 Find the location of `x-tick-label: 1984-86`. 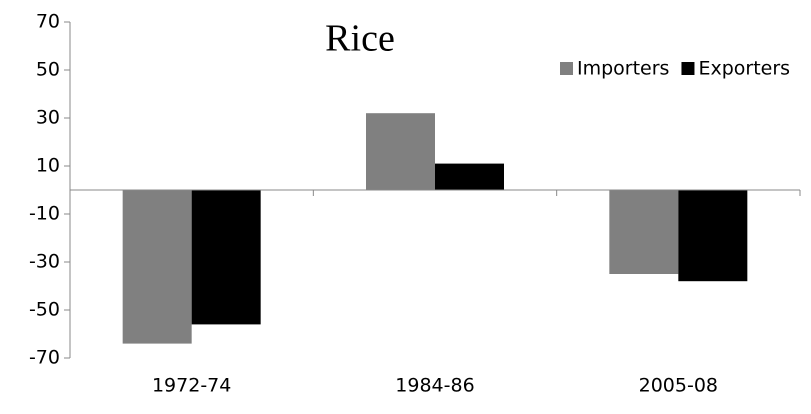

x-tick-label: 1984-86 is located at coordinates (434, 386).